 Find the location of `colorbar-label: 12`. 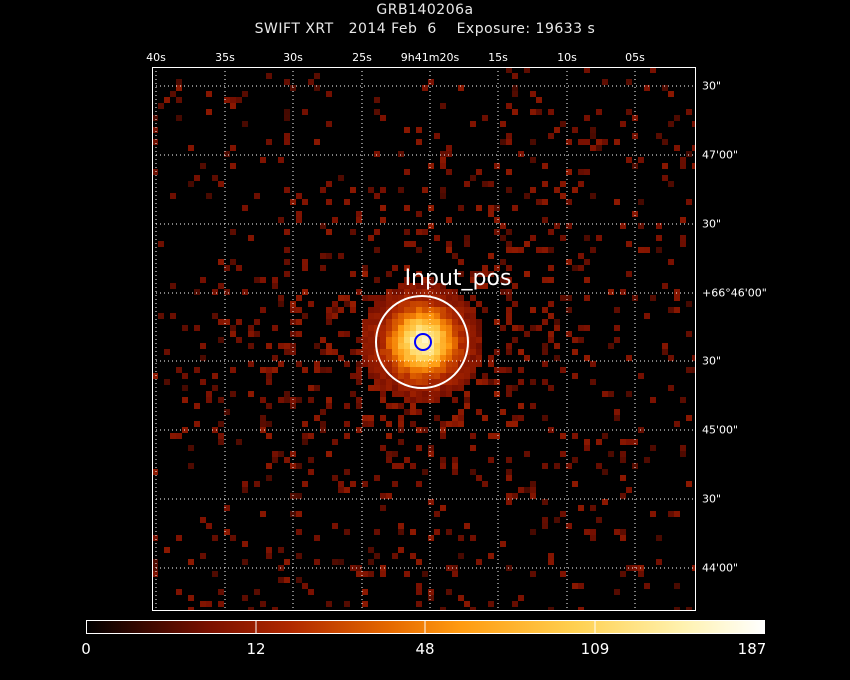

colorbar-label: 12 is located at coordinates (256, 649).